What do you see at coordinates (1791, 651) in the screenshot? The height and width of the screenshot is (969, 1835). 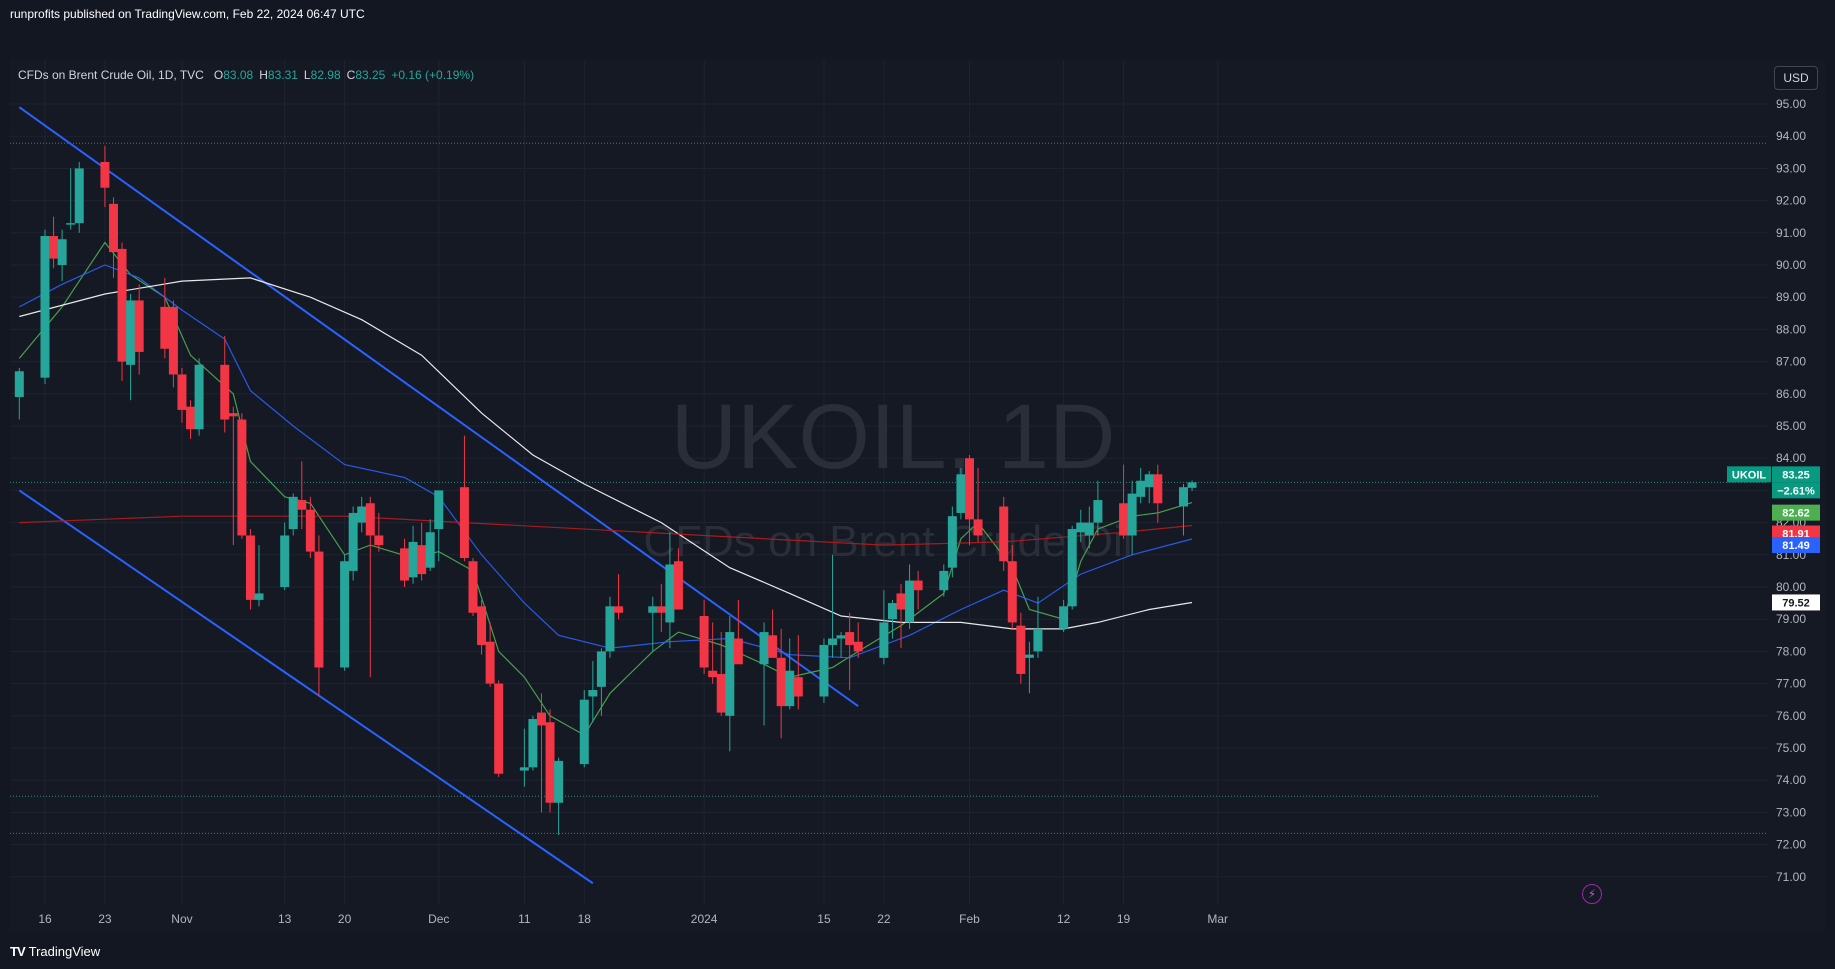 I see `y-tick-label: 78.00` at bounding box center [1791, 651].